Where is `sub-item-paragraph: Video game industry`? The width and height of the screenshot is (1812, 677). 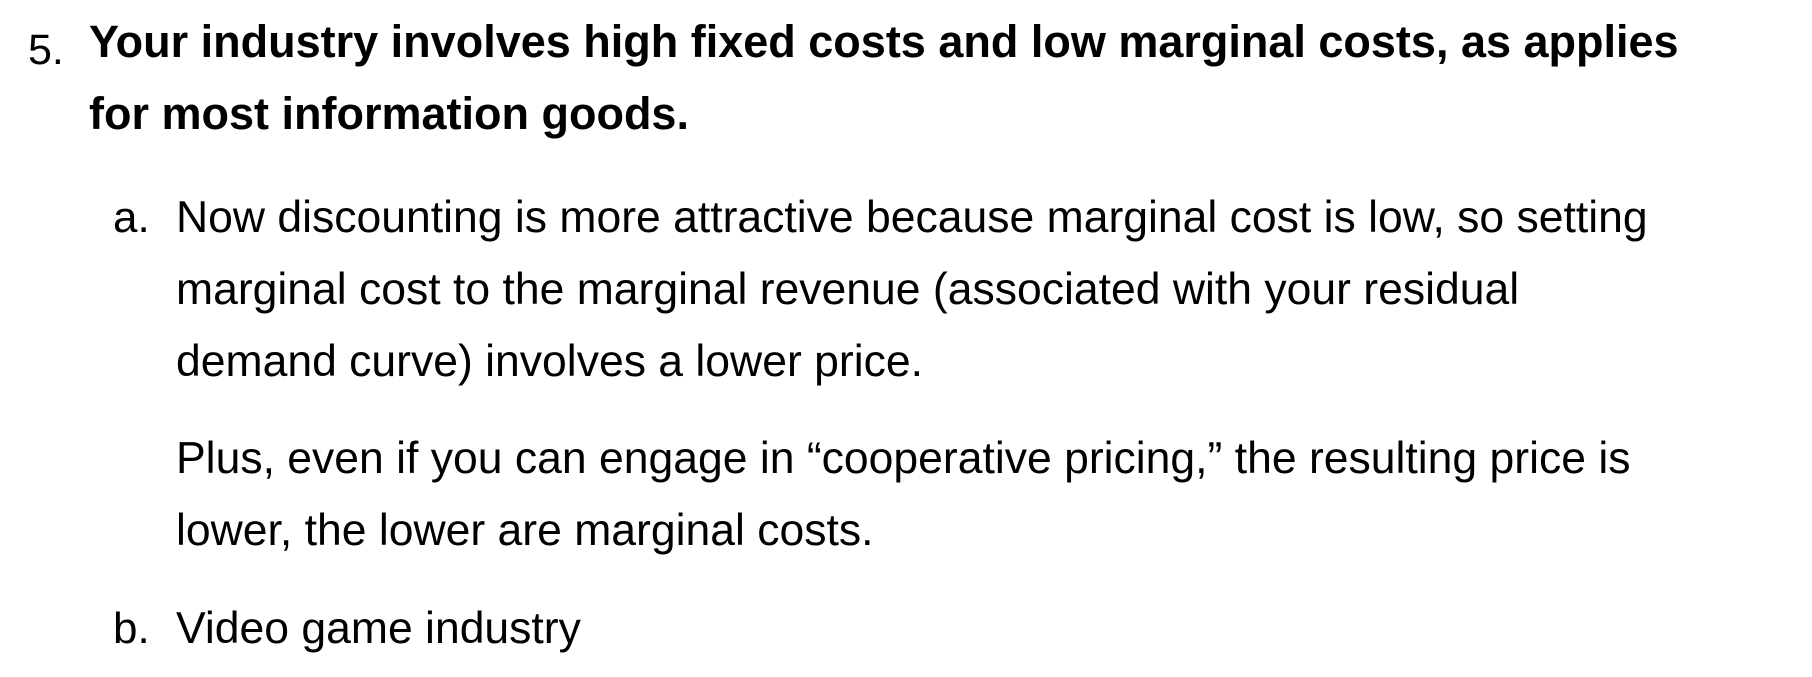 sub-item-paragraph: Video game industry is located at coordinates (991, 629).